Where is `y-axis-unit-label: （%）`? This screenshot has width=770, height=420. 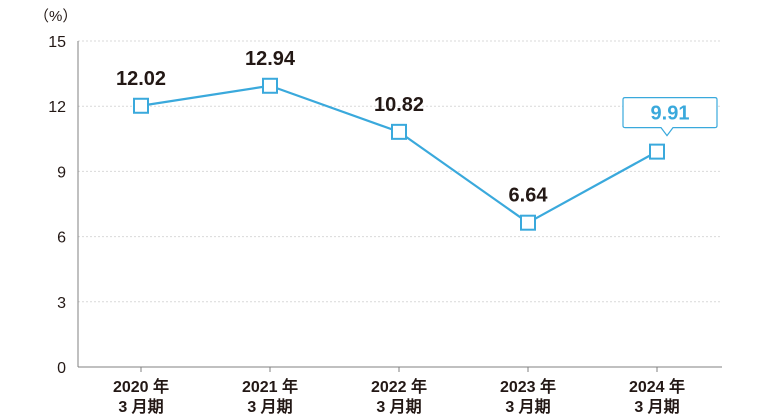
y-axis-unit-label: （%） is located at coordinates (55, 16).